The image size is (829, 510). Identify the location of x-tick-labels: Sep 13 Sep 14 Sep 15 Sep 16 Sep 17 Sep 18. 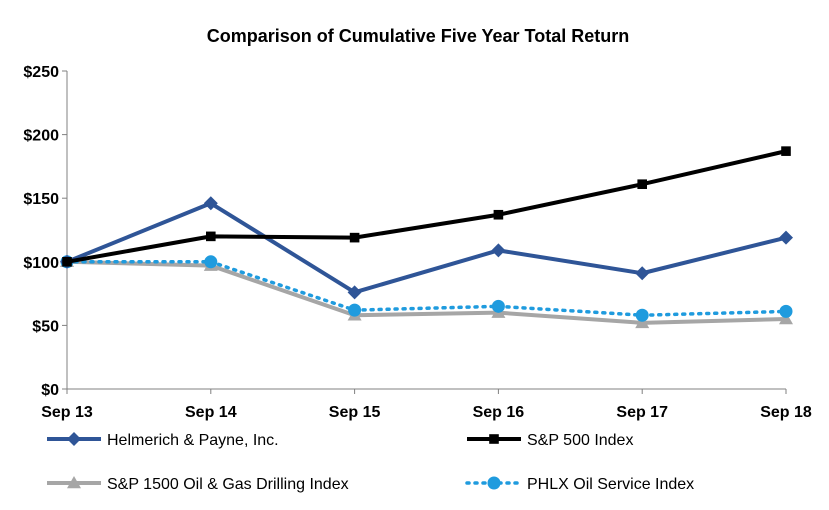
(426, 412).